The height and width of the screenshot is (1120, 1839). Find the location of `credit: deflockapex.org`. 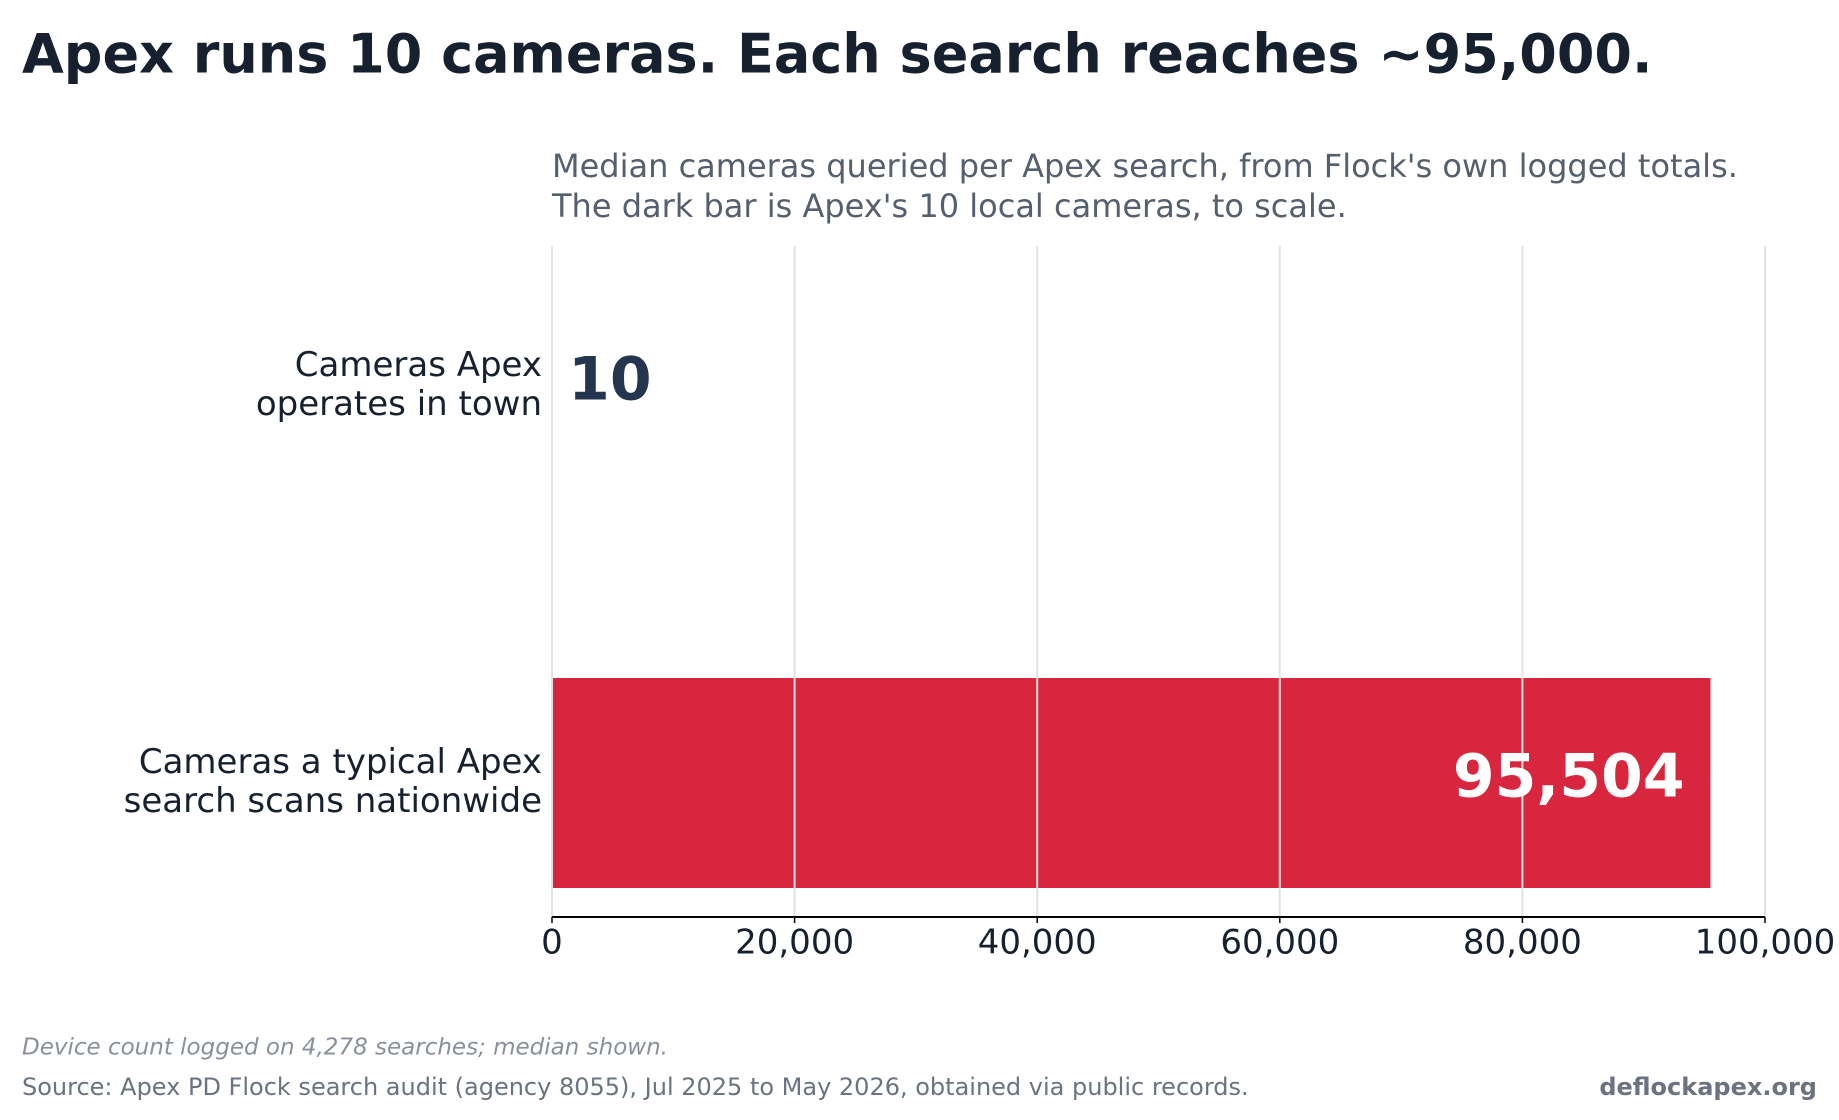

credit: deflockapex.org is located at coordinates (1708, 1087).